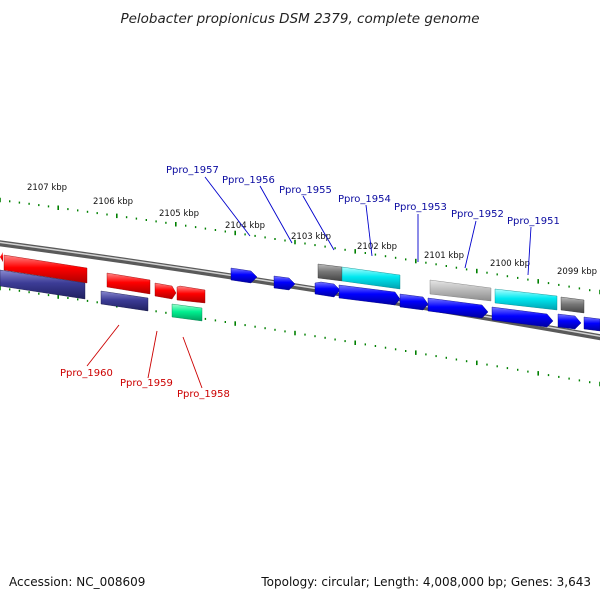 The width and height of the screenshot is (600, 600). Describe the element at coordinates (364, 199) in the screenshot. I see `gene-label-ppro-1954: Ppro_1954` at that location.